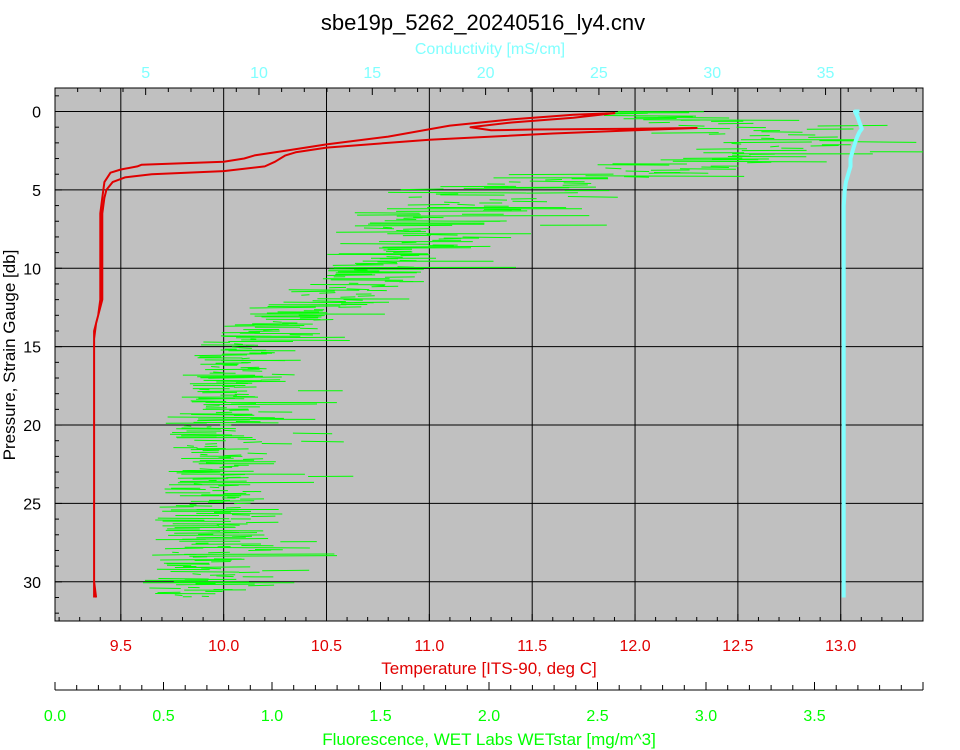 The image size is (960, 750). What do you see at coordinates (145, 73) in the screenshot?
I see `conductivity-tick-label: 5` at bounding box center [145, 73].